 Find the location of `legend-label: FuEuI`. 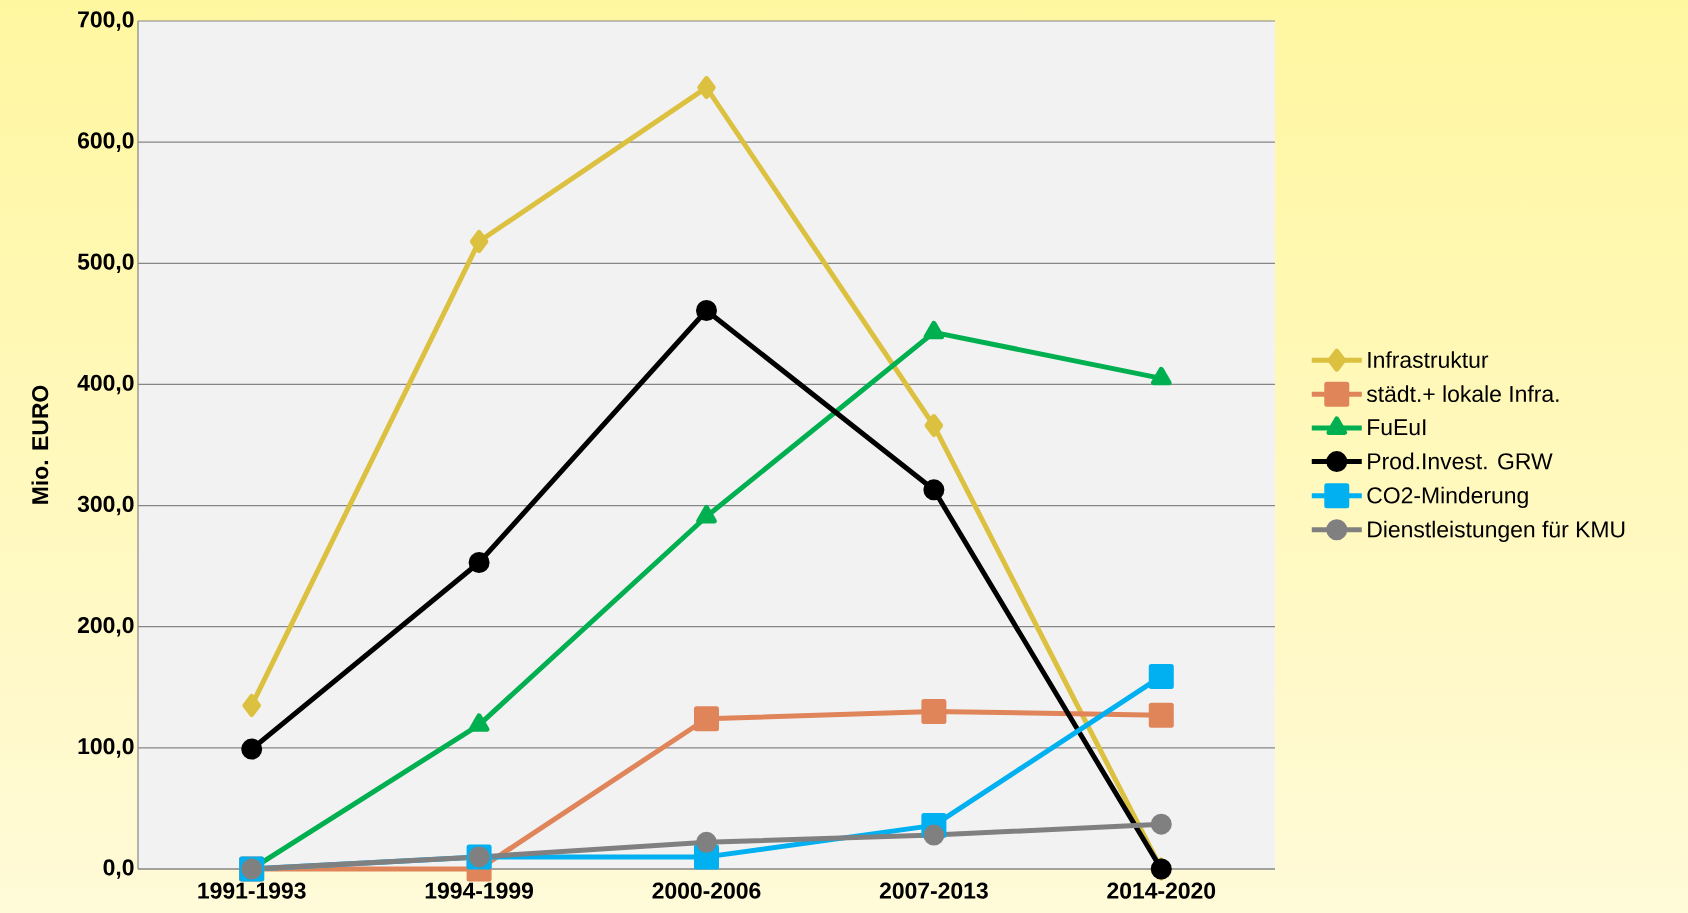

legend-label: FuEuI is located at coordinates (1397, 427).